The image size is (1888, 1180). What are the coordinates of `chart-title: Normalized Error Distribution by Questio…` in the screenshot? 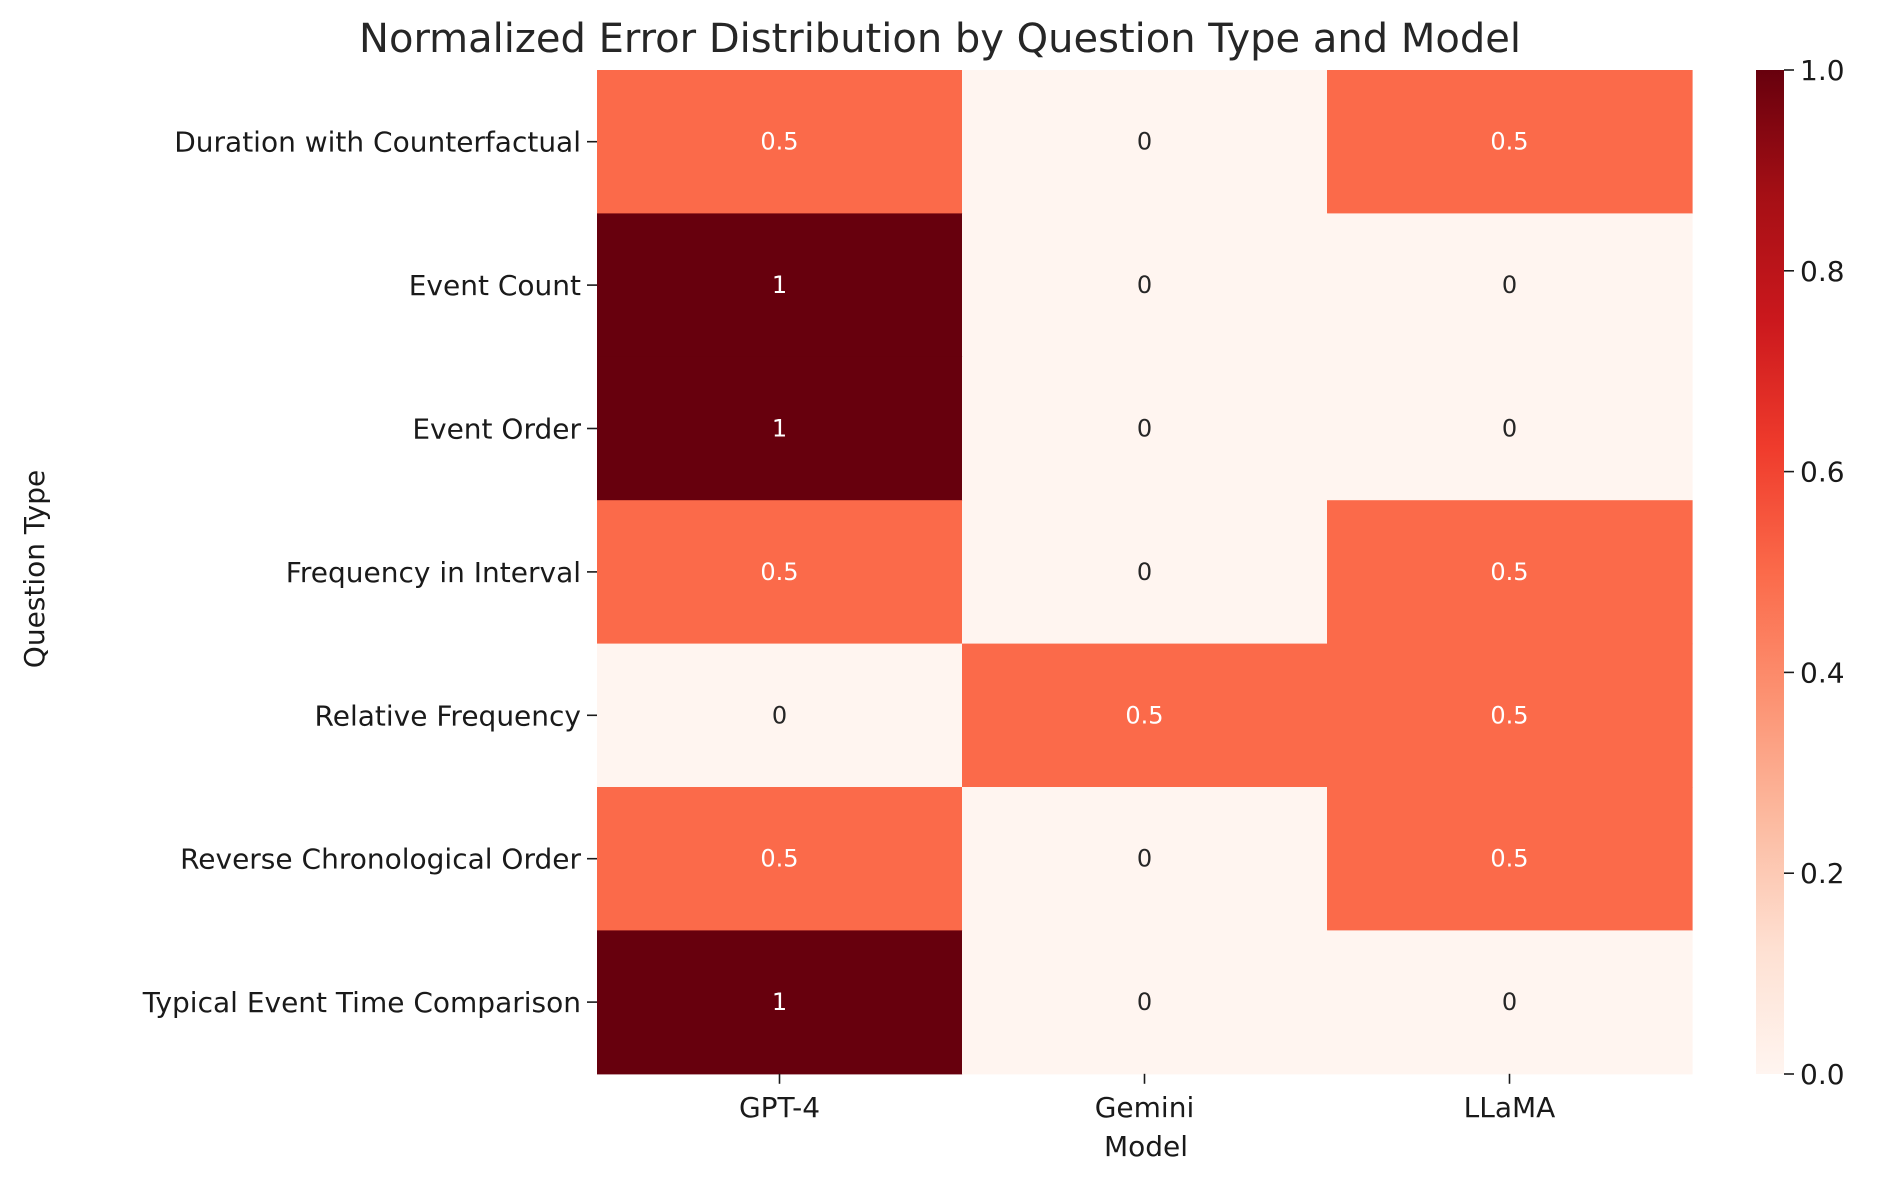 It's located at (940, 39).